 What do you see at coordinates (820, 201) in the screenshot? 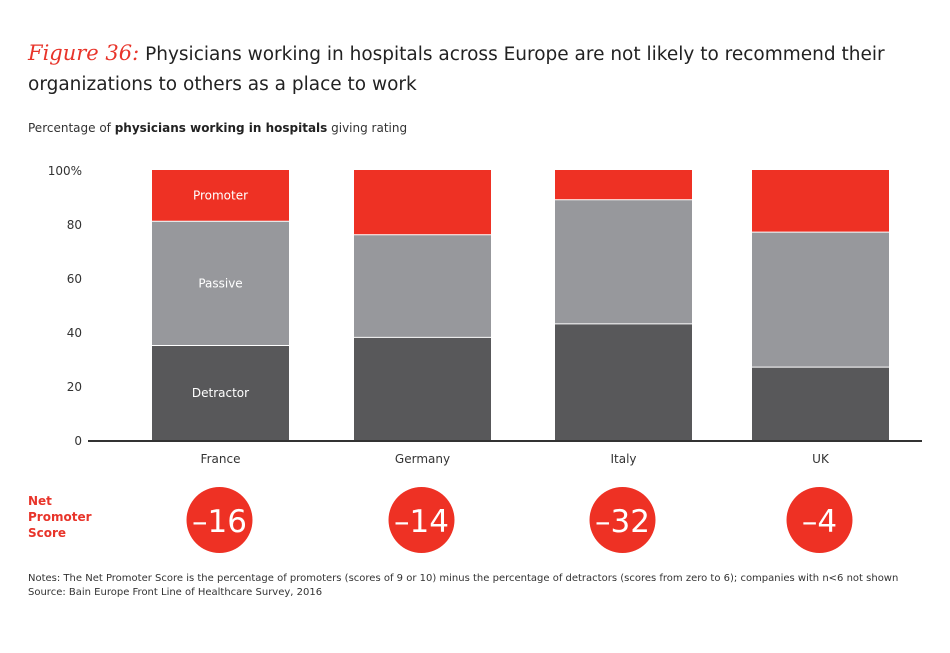
I see `bar-promoter-uk` at bounding box center [820, 201].